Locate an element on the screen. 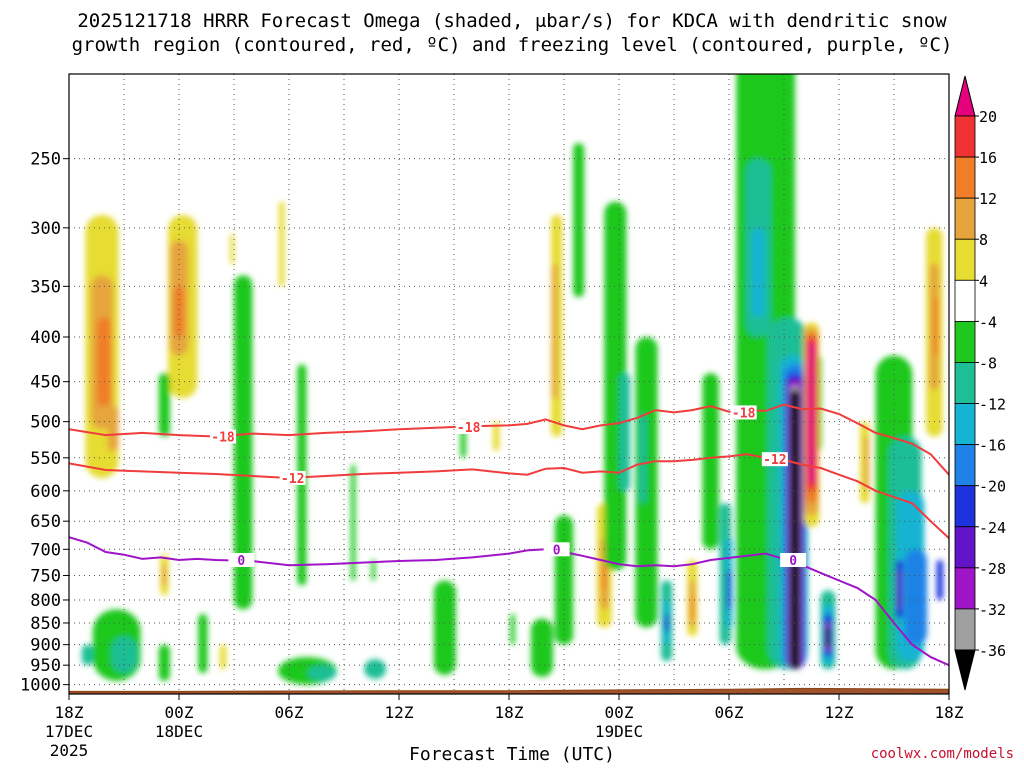 This screenshot has height=768, width=1024. colorbar-label-2: 12 is located at coordinates (988, 199).